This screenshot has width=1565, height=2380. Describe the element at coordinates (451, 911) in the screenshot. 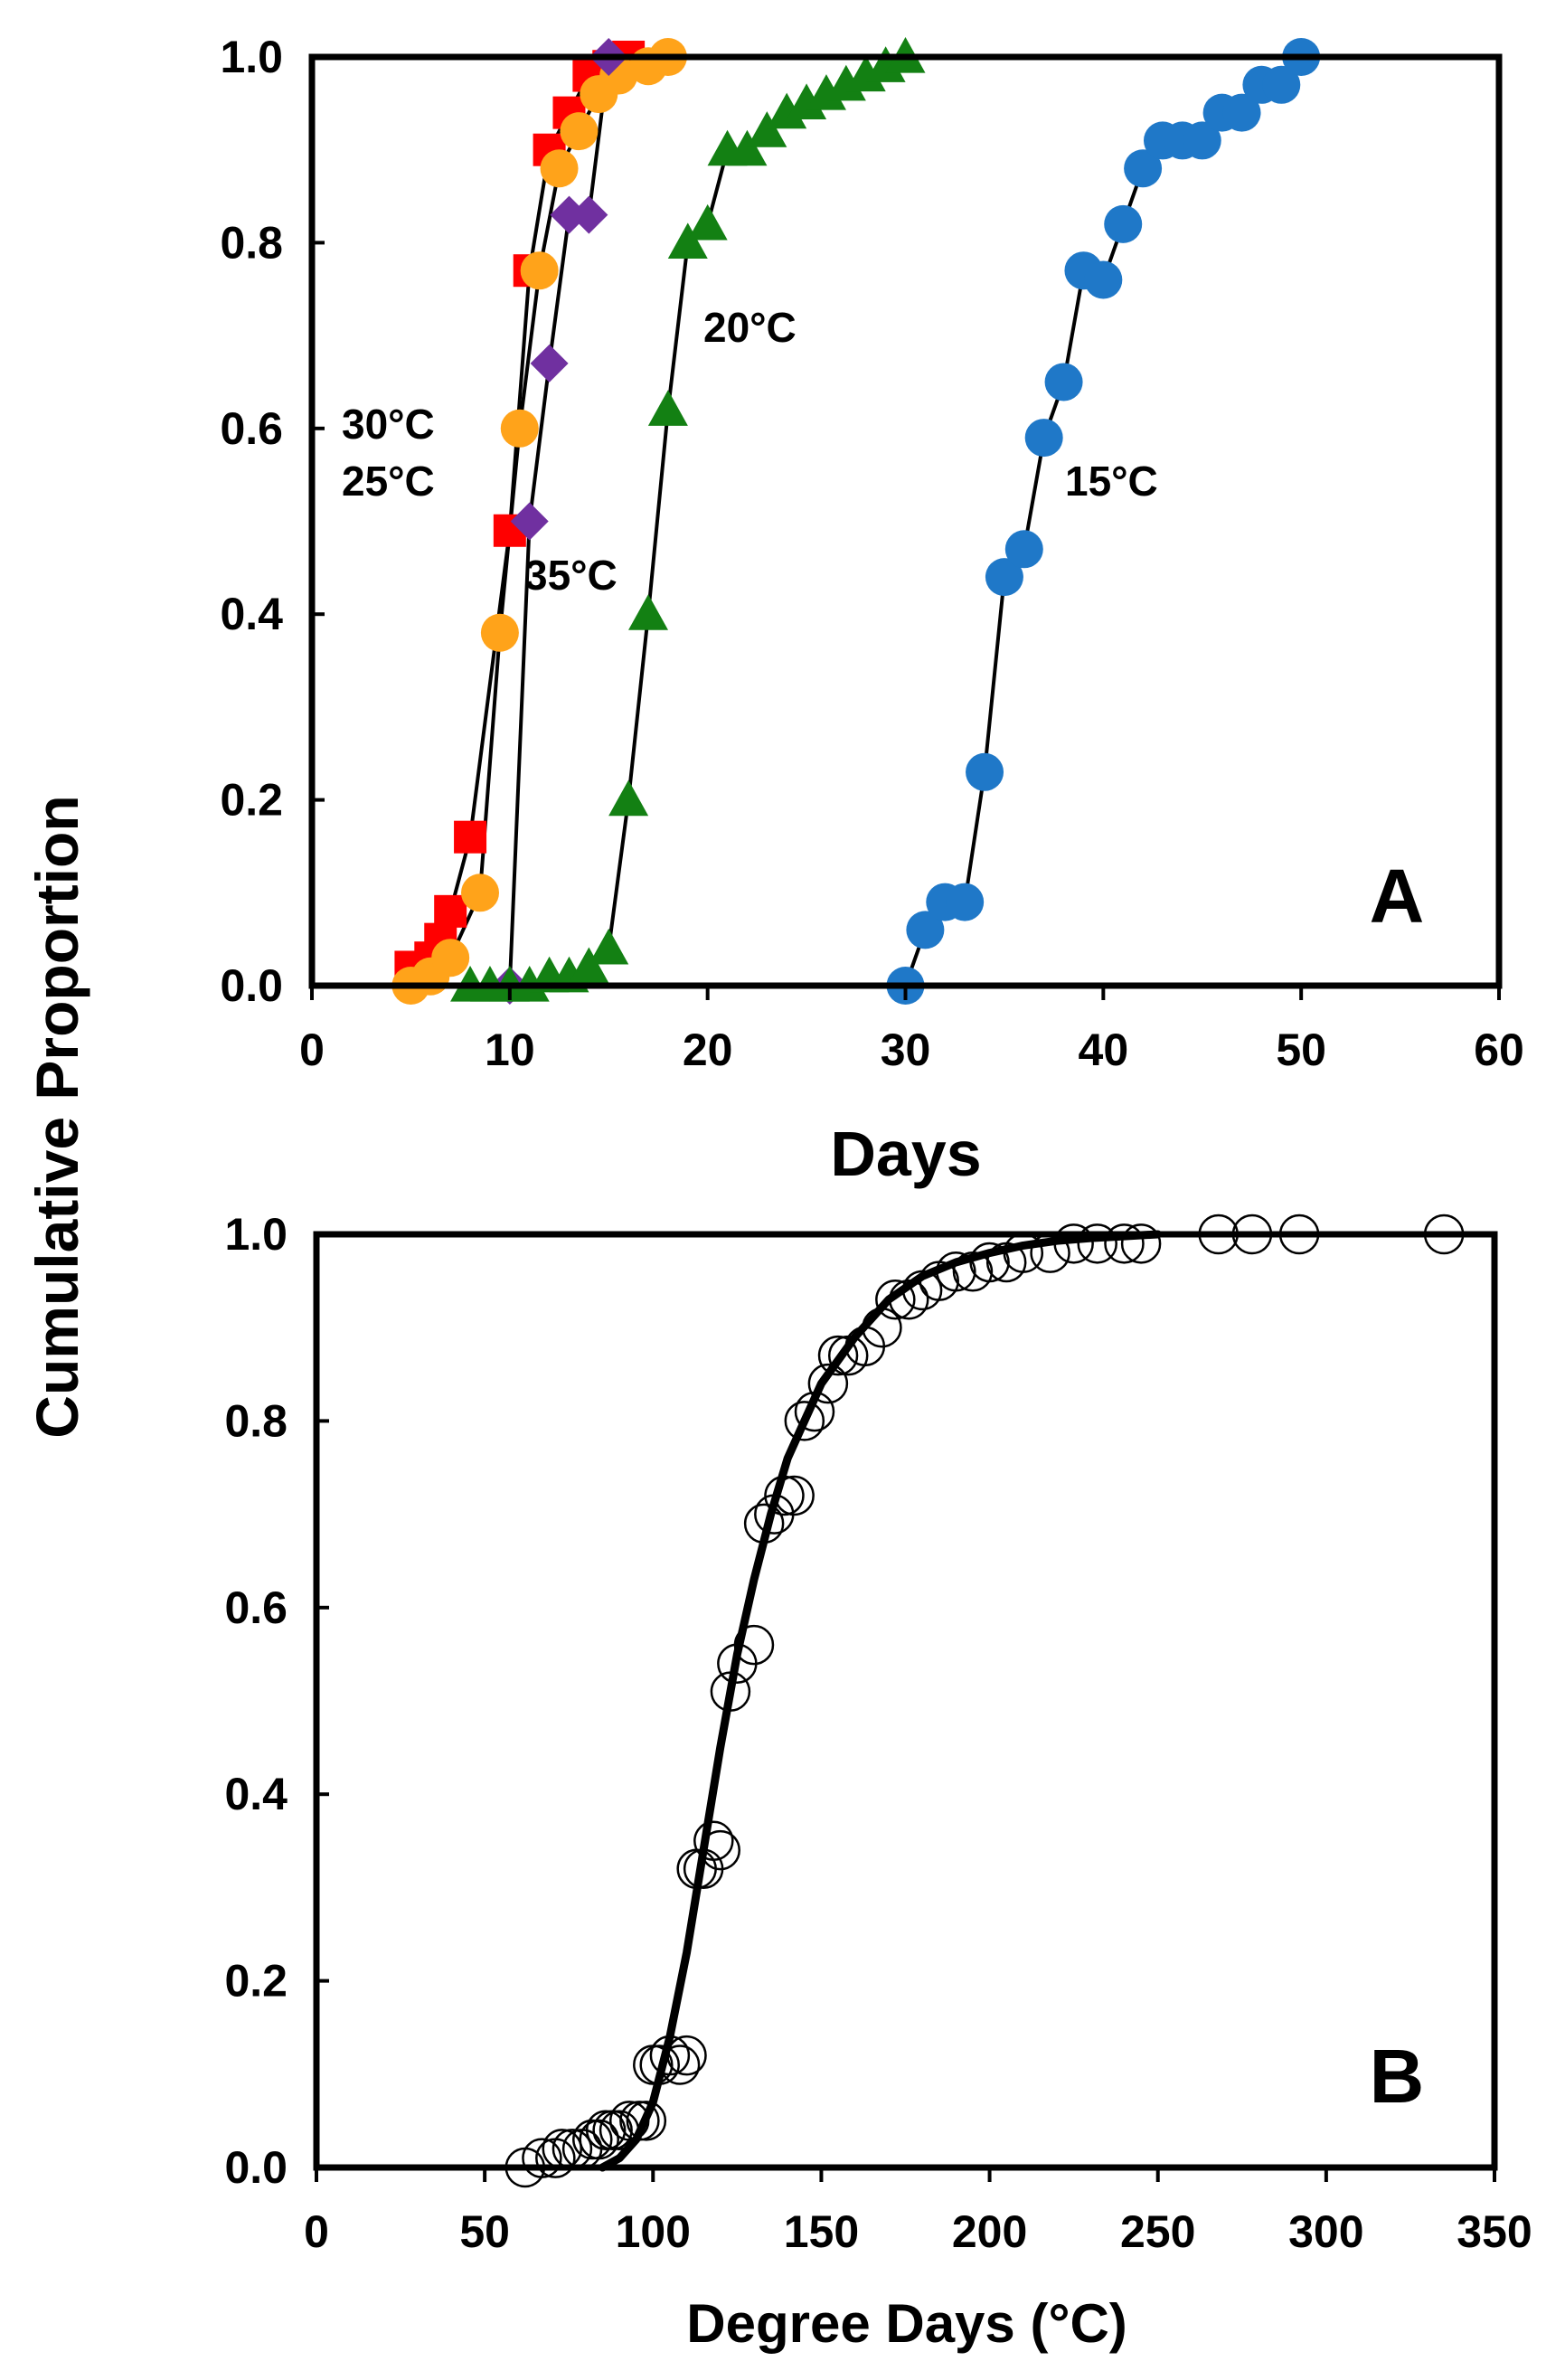

I see `series-30c-point` at that location.